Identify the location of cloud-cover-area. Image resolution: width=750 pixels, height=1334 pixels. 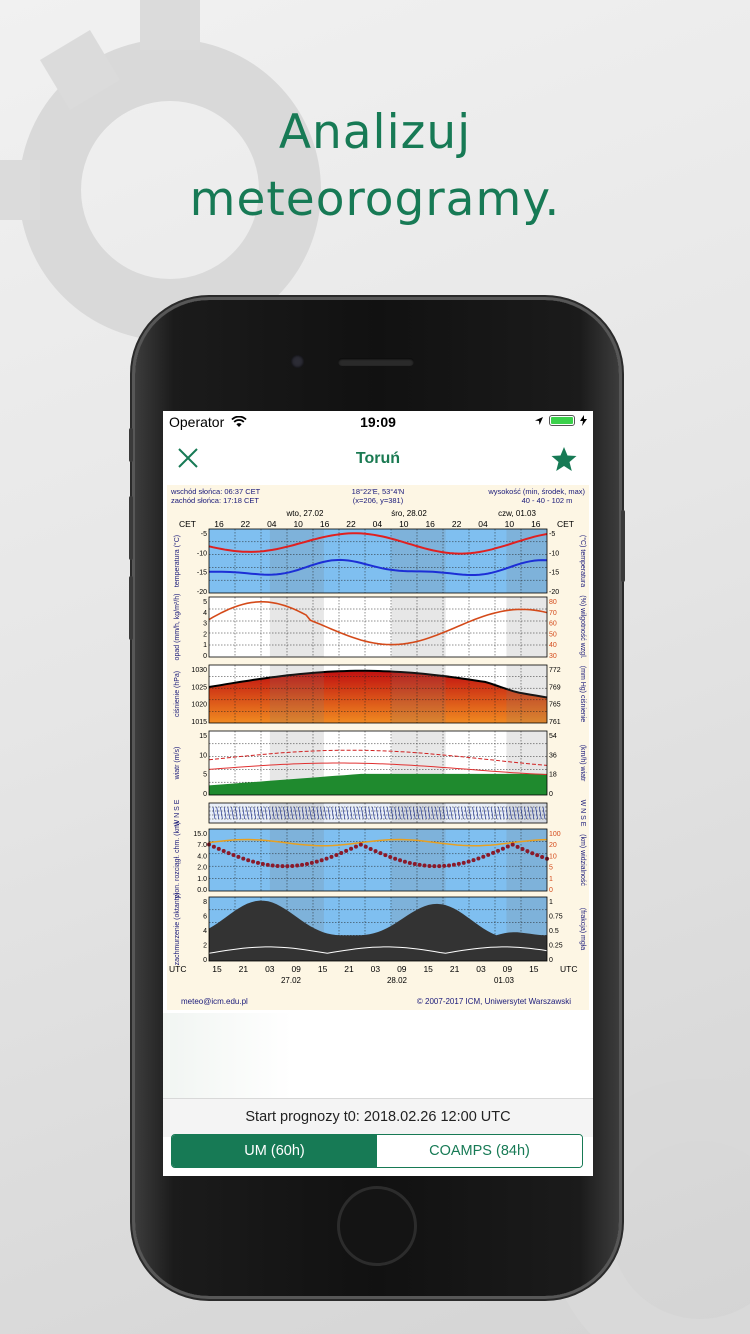
(378, 930).